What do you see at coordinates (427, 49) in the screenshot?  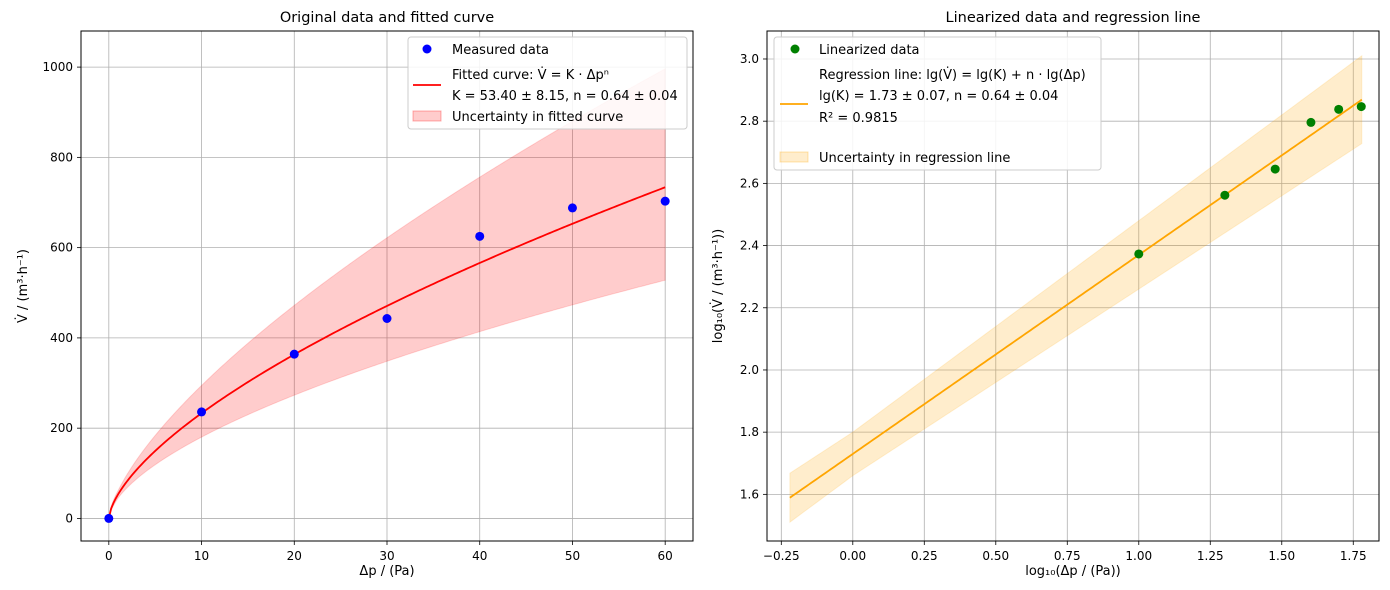 I see `legend-marker-measured` at bounding box center [427, 49].